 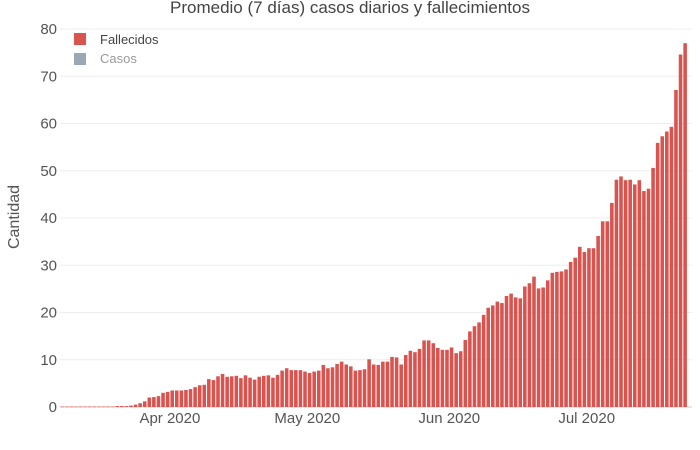 What do you see at coordinates (105, 58) in the screenshot?
I see `legend-item-casos: Casos` at bounding box center [105, 58].